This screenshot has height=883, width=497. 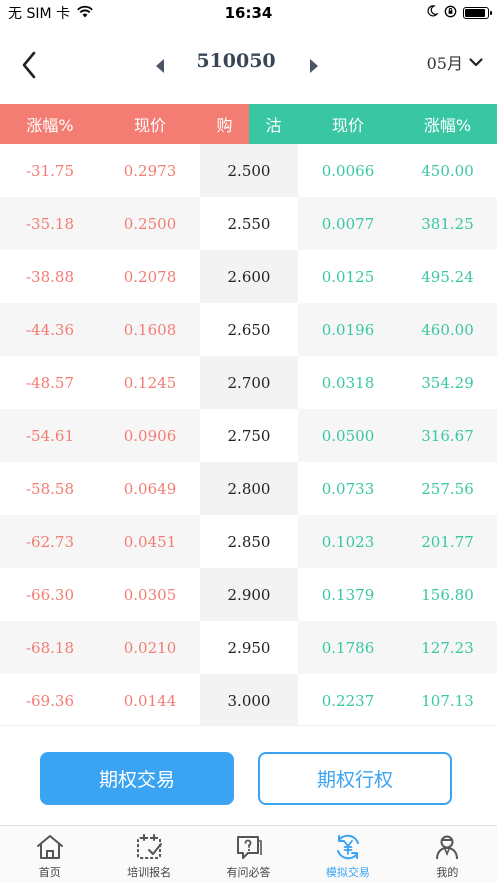 I want to click on option-row: -31.75 0.2973 2.500 0.0066 450.00, so click(x=248, y=170).